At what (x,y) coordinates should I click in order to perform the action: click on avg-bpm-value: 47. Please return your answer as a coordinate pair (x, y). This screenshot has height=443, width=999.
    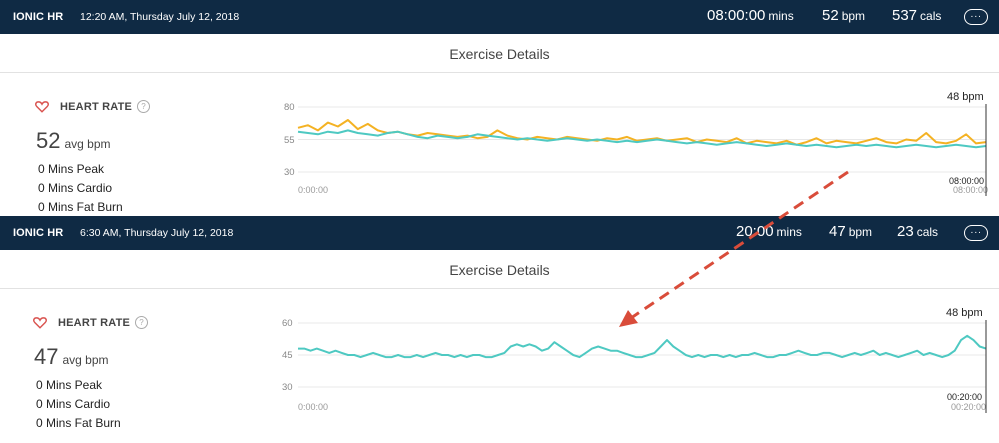
    Looking at the image, I should click on (46, 356).